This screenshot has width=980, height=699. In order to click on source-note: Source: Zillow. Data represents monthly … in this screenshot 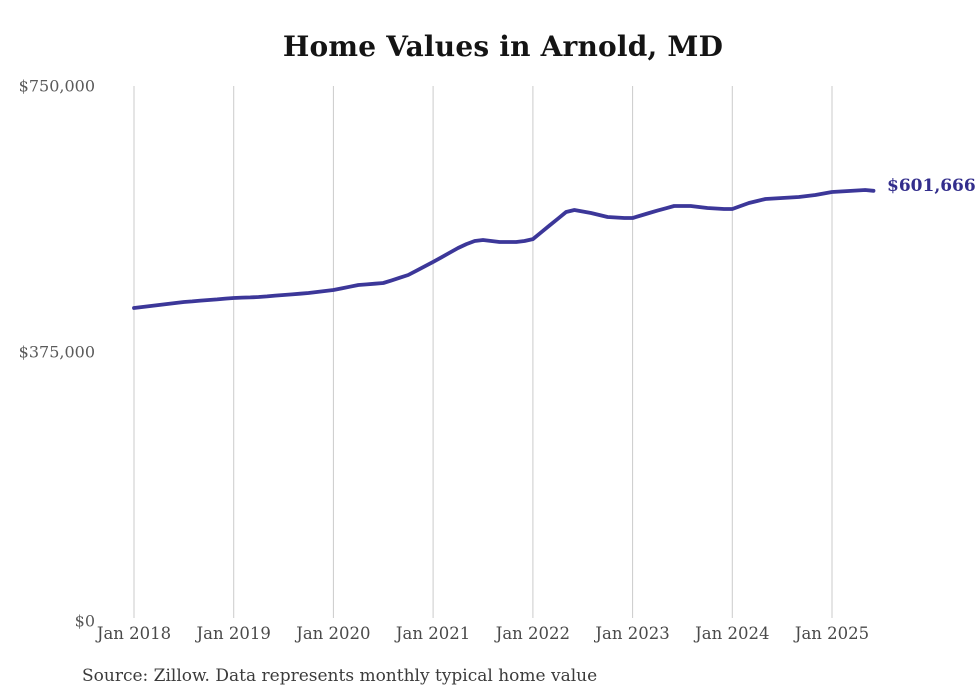, I will do `click(340, 676)`.